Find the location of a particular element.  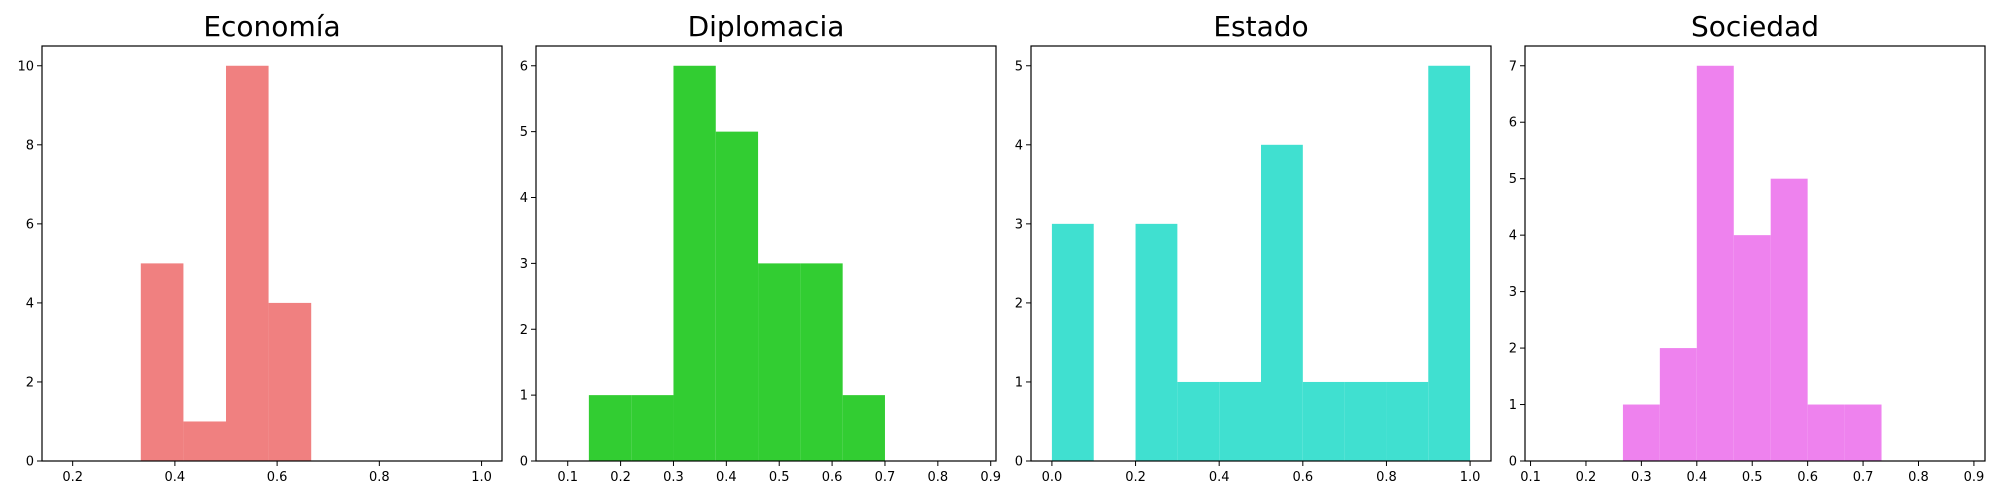

x-tick-label-economia-1: 0.4 is located at coordinates (175, 477).